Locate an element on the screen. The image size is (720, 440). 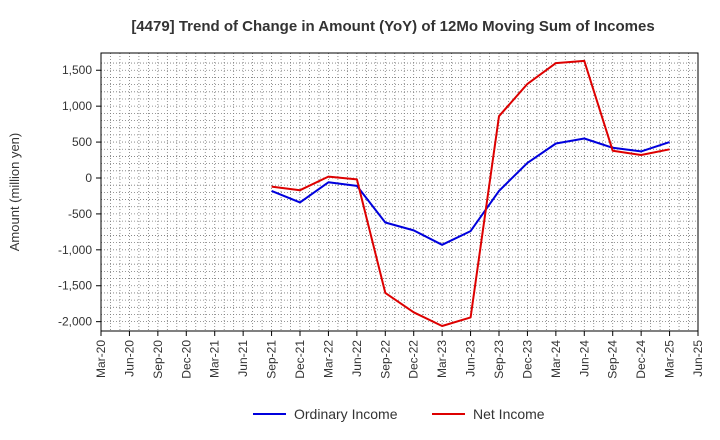
x-tick-label: Dec-20 is located at coordinates (186, 359).